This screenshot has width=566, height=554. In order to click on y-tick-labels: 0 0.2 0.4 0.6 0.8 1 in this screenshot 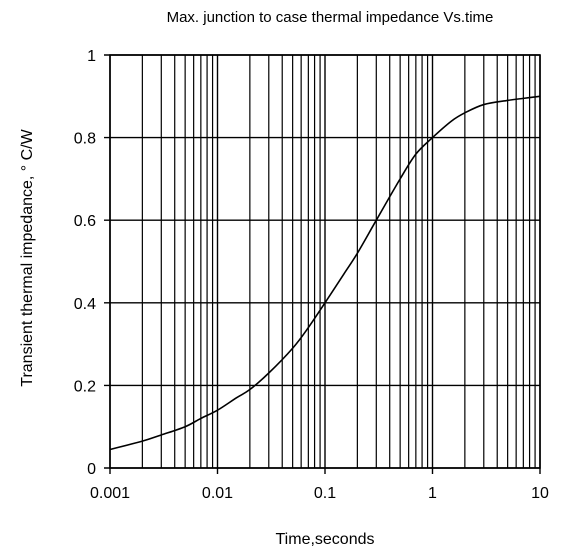, I will do `click(85, 263)`.